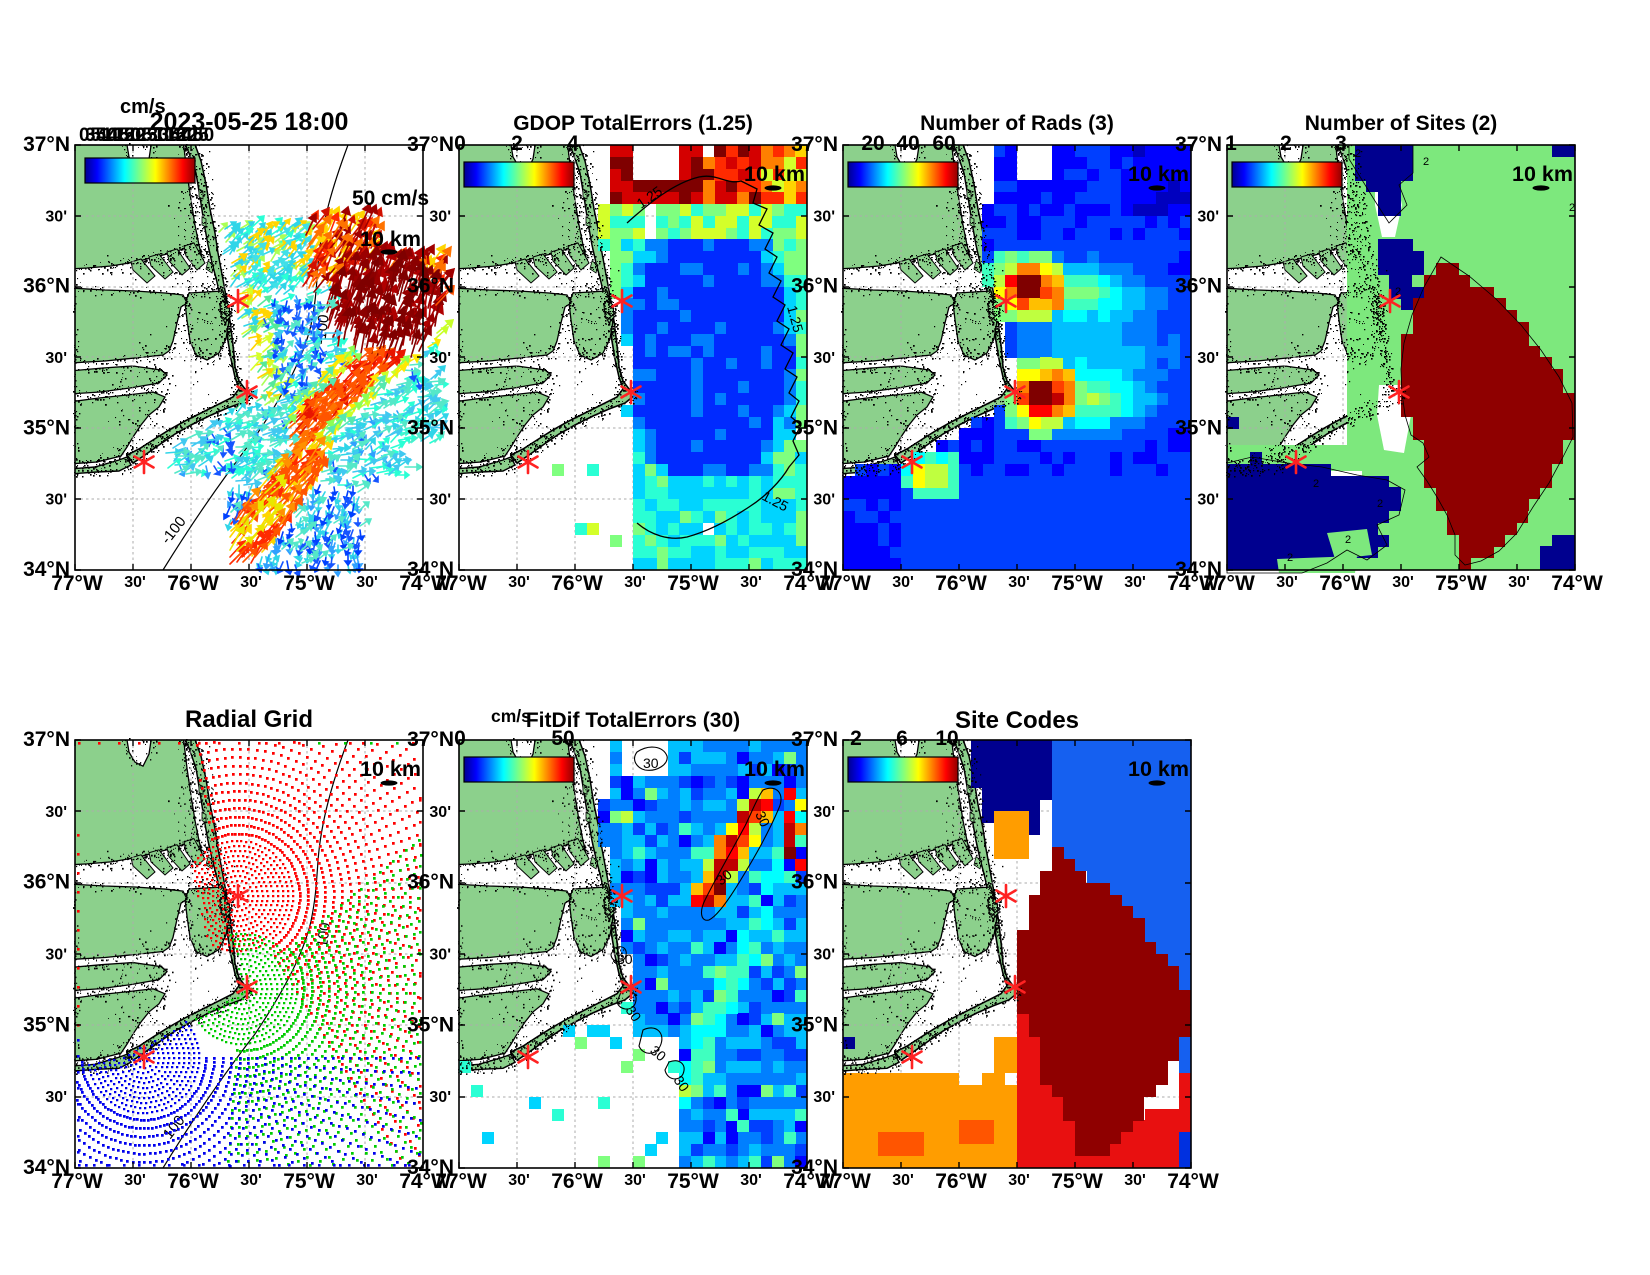 The width and height of the screenshot is (1650, 1275). Describe the element at coordinates (795, 319) in the screenshot. I see `svg-text: 1.25` at that location.